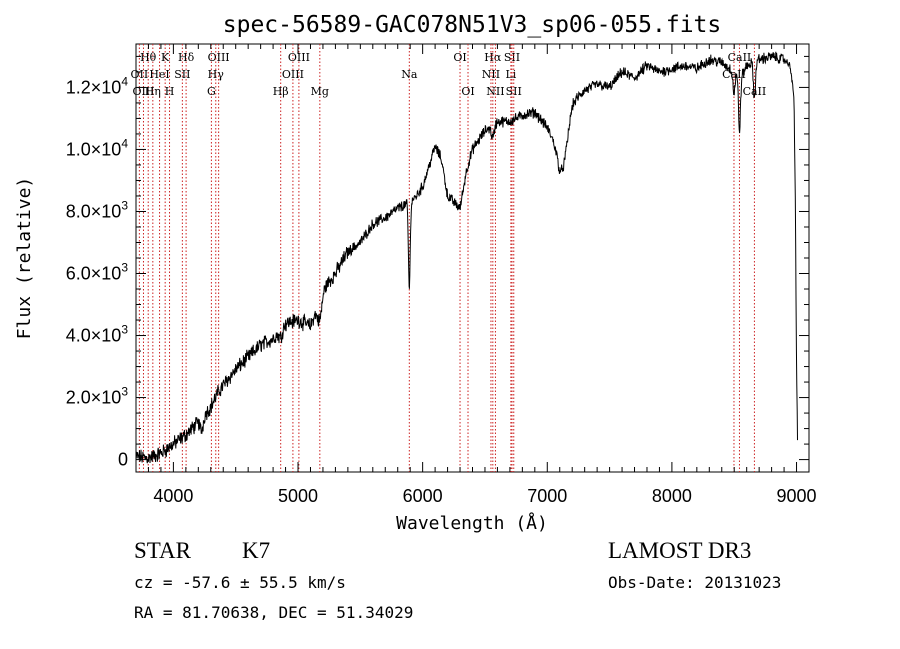 The height and width of the screenshot is (649, 900). I want to click on x-axis-label: Wavelength (Å), so click(472, 523).